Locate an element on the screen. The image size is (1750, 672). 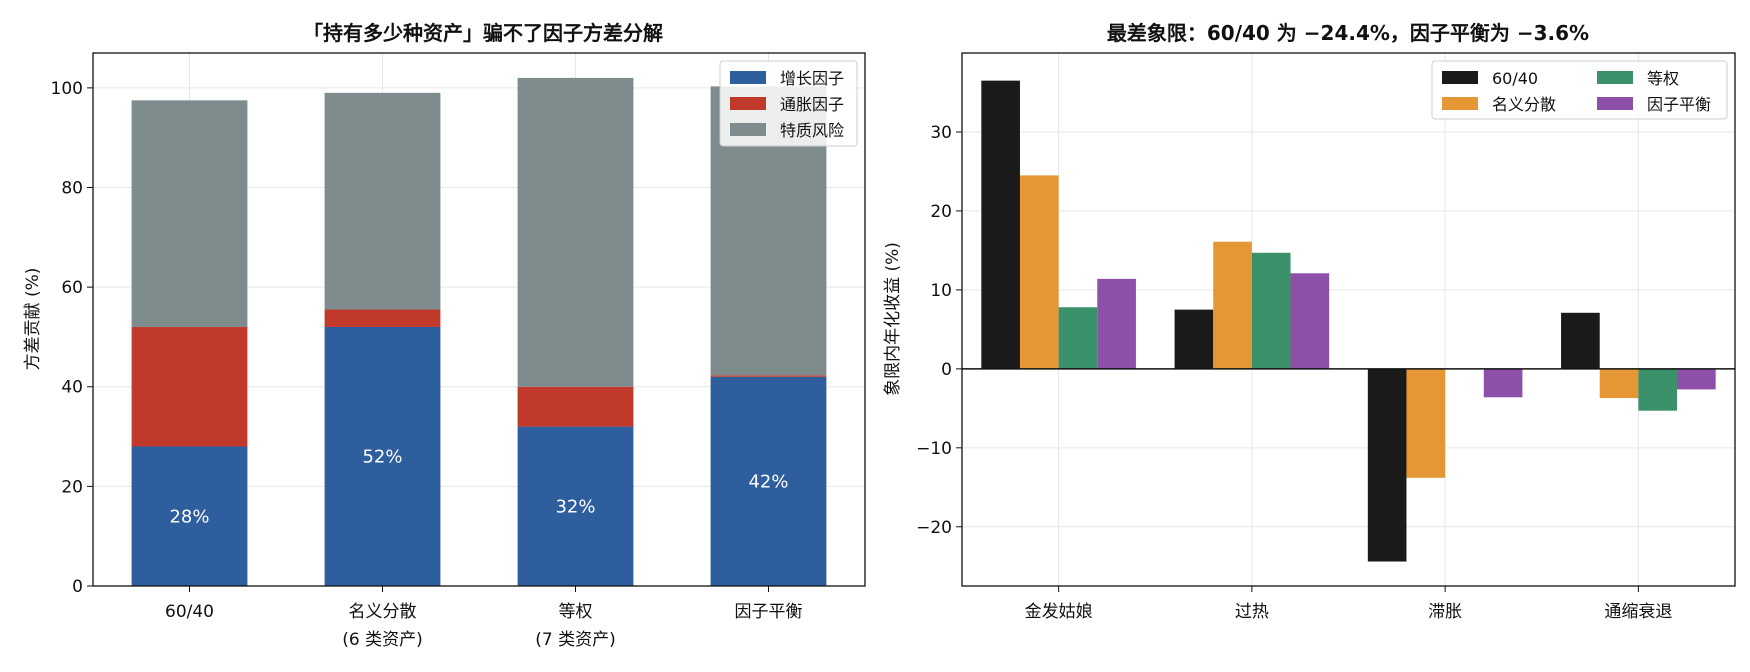
right-y-tick-label: −20 is located at coordinates (934, 528).